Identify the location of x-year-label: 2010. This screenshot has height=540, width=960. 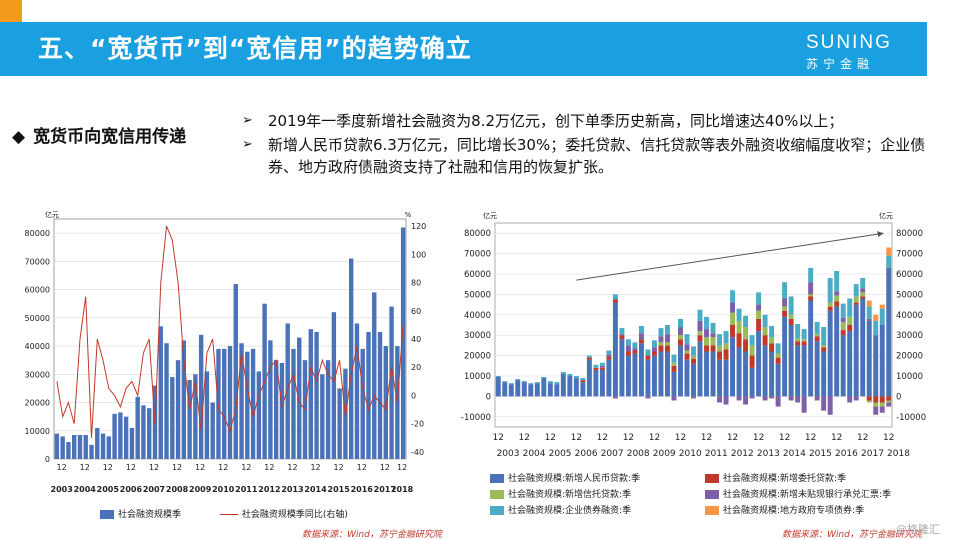
(690, 454).